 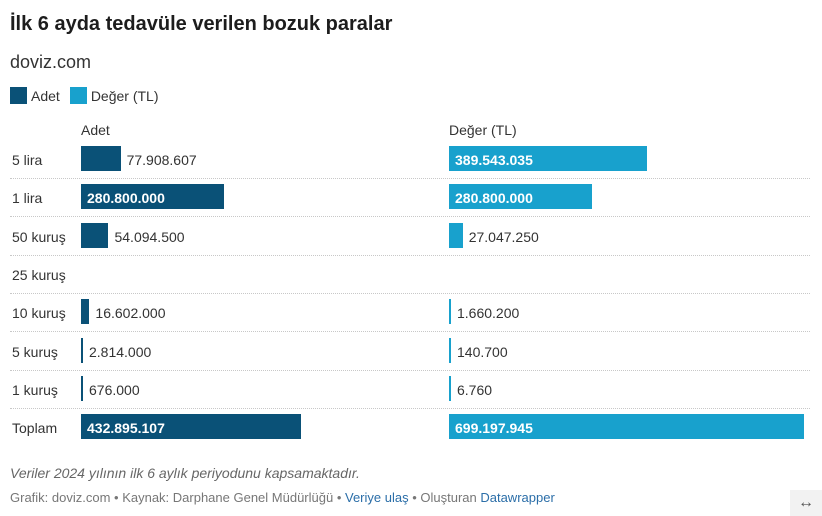 What do you see at coordinates (410, 198) in the screenshot?
I see `chart-row: 1 lira 280.800.000 280.800.000` at bounding box center [410, 198].